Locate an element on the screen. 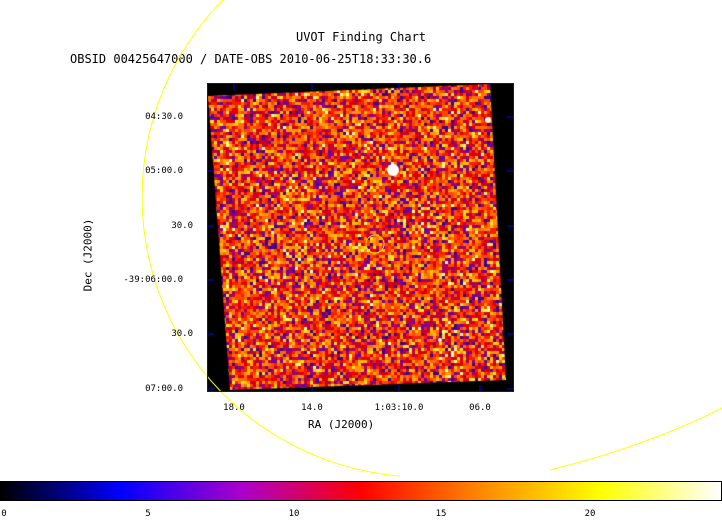  ra-tick-label: 14.0 is located at coordinates (312, 408).